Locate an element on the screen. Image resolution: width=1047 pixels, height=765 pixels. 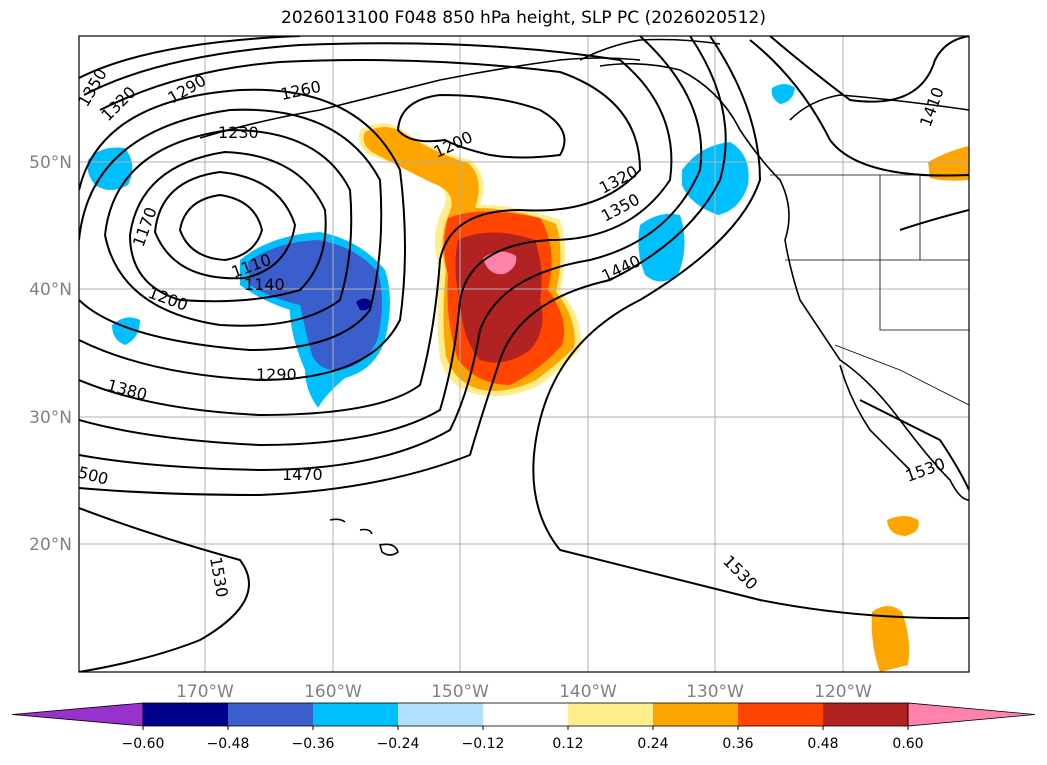
lon-label: 170°W is located at coordinates (205, 692).